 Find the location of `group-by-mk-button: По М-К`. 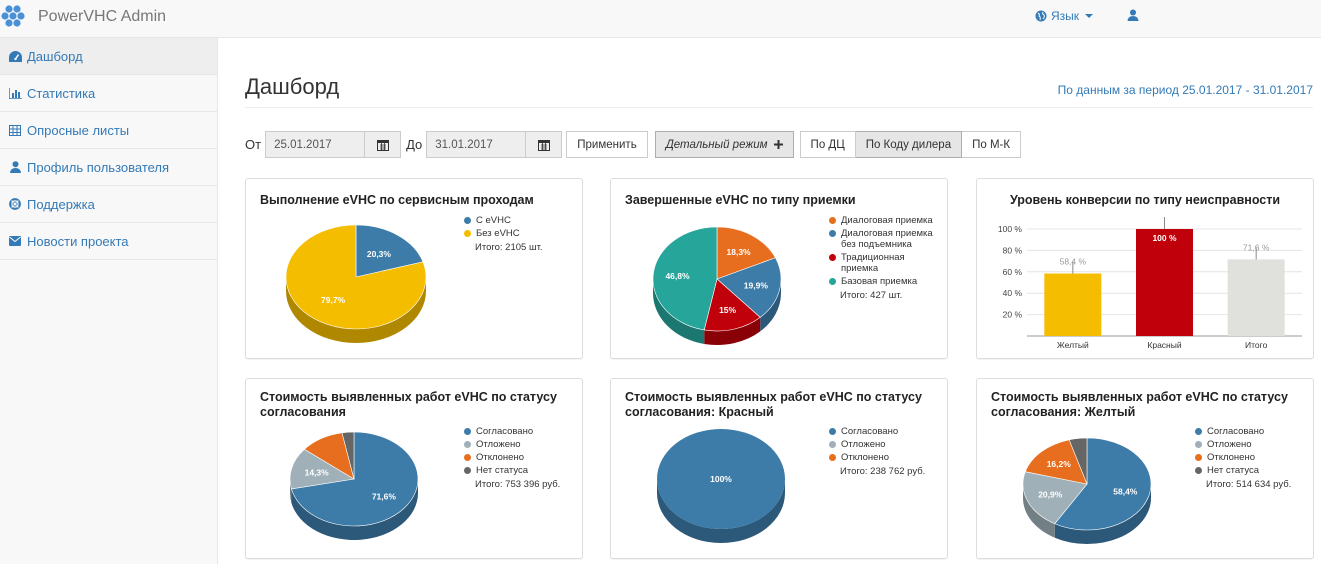

group-by-mk-button: По М-К is located at coordinates (992, 144).